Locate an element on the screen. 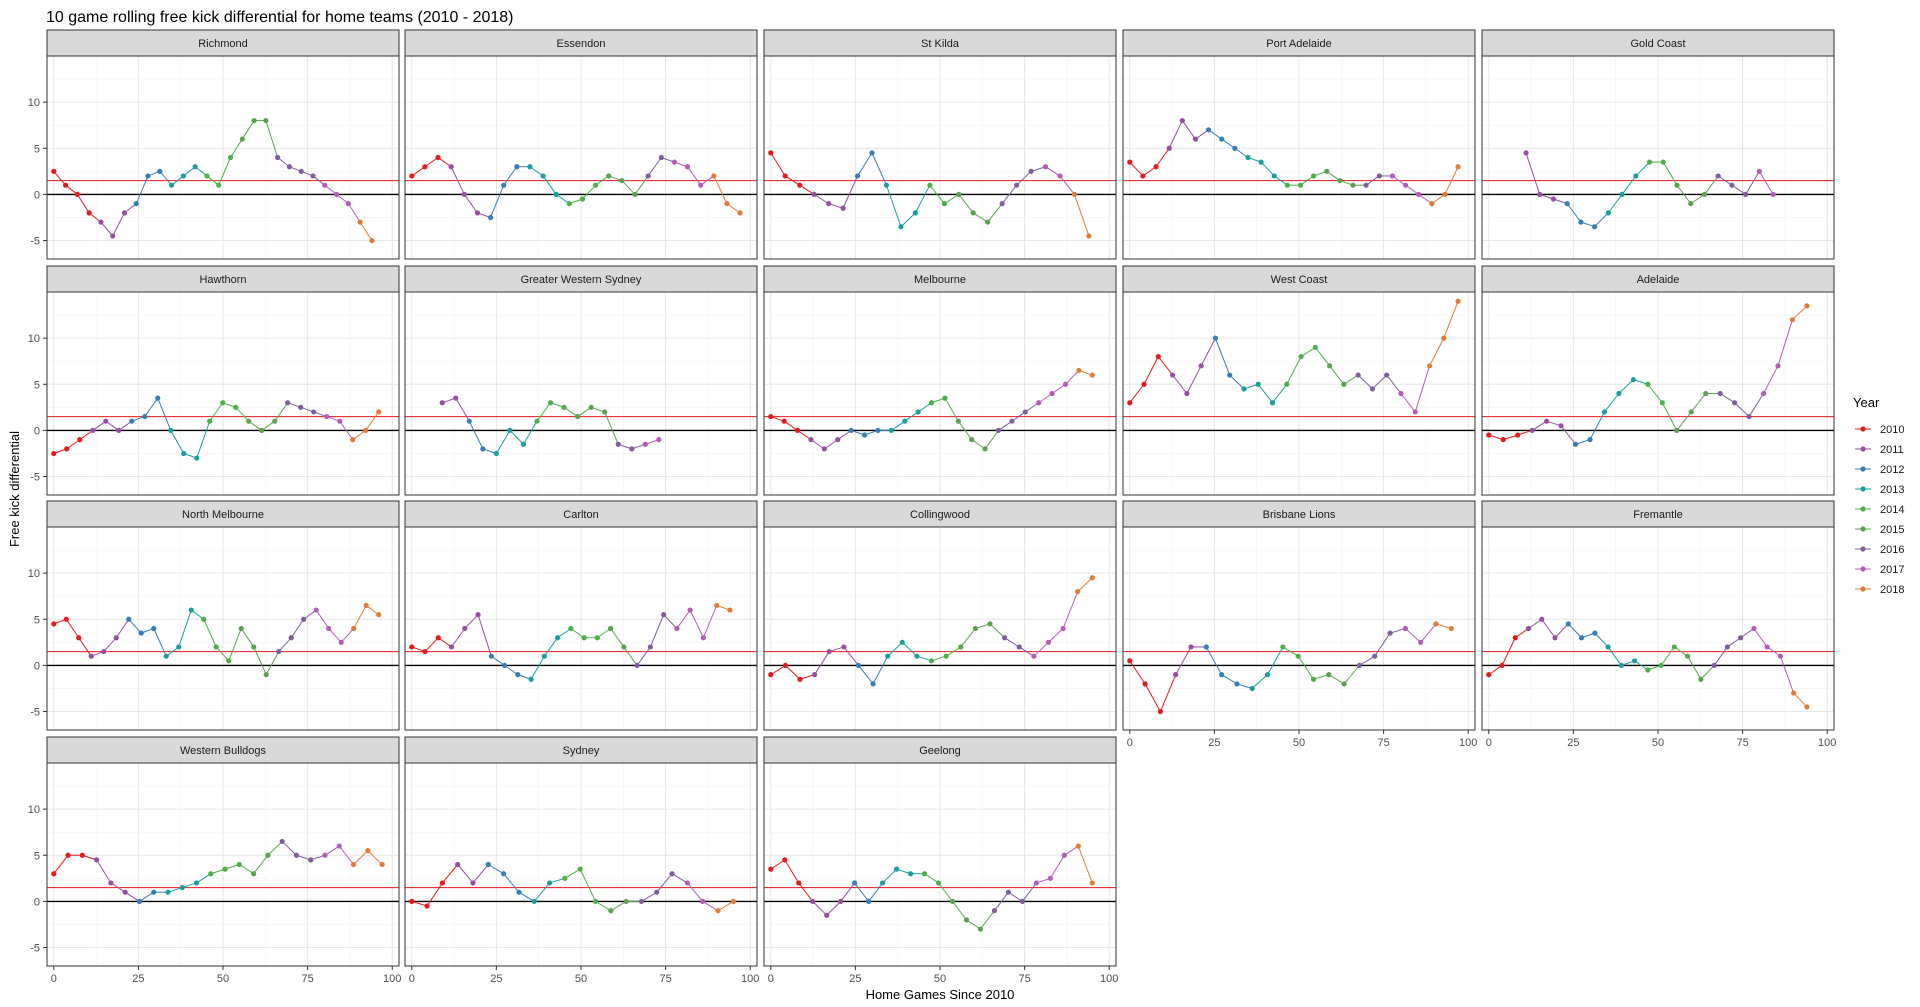  facet-strip-label: Essendon is located at coordinates (581, 44).